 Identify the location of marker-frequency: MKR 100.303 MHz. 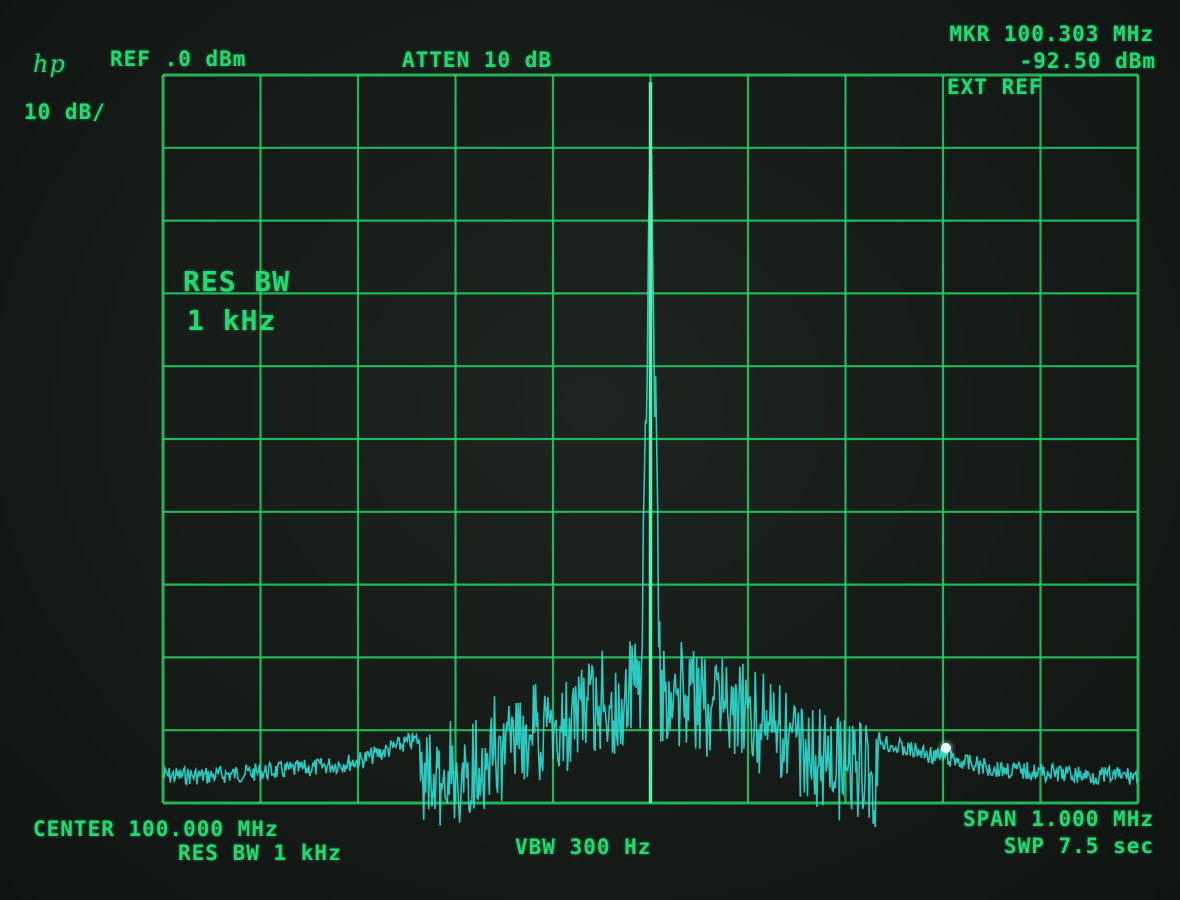
(1051, 34).